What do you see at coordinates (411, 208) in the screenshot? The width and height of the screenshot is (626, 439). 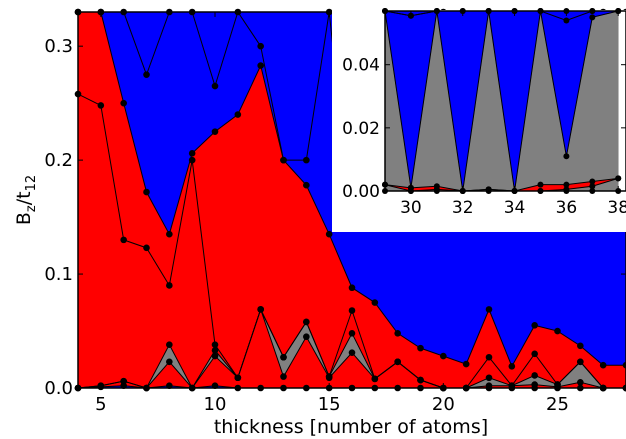 I see `inset-x-tick-label-30: 30` at bounding box center [411, 208].